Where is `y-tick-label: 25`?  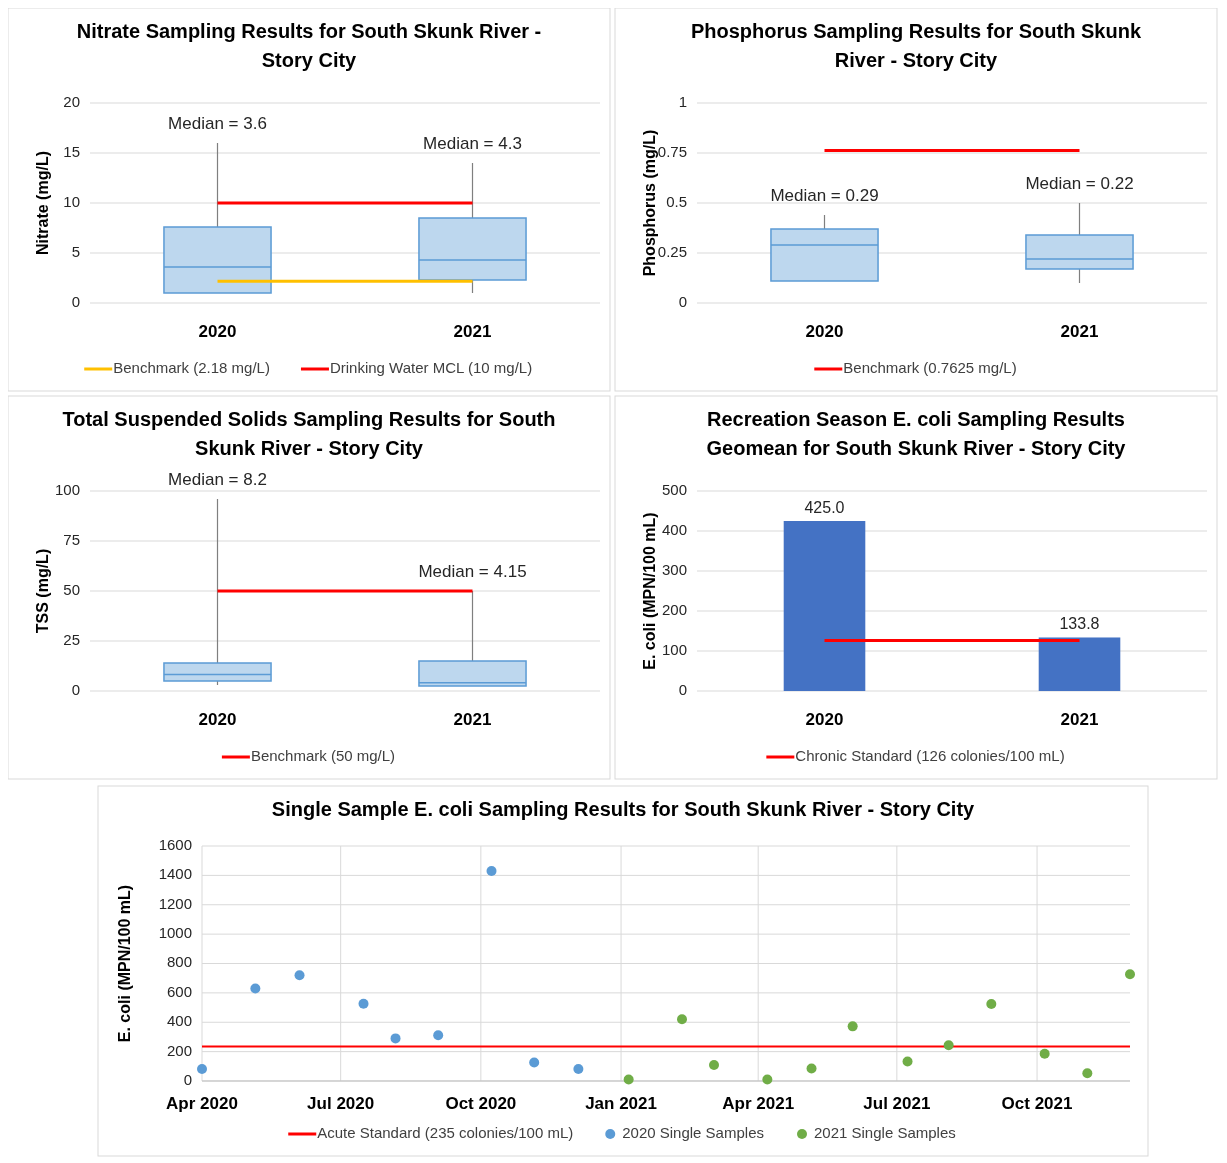
y-tick-label: 25 is located at coordinates (71, 639).